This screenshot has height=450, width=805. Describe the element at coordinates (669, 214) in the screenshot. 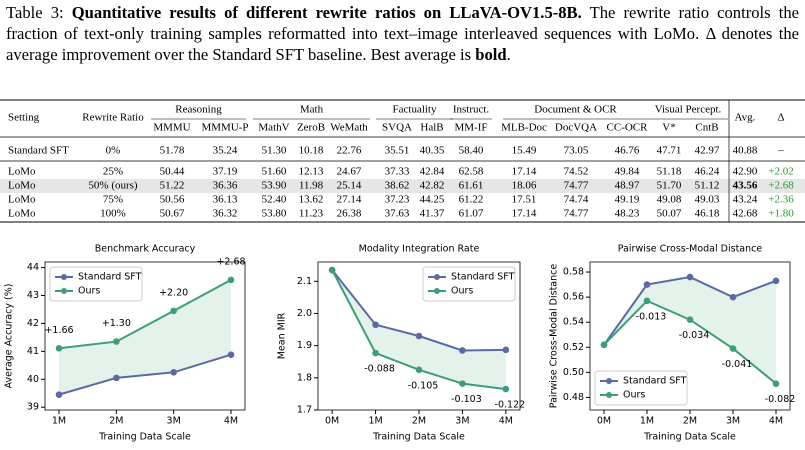

I see `table-cell: 50.07` at that location.